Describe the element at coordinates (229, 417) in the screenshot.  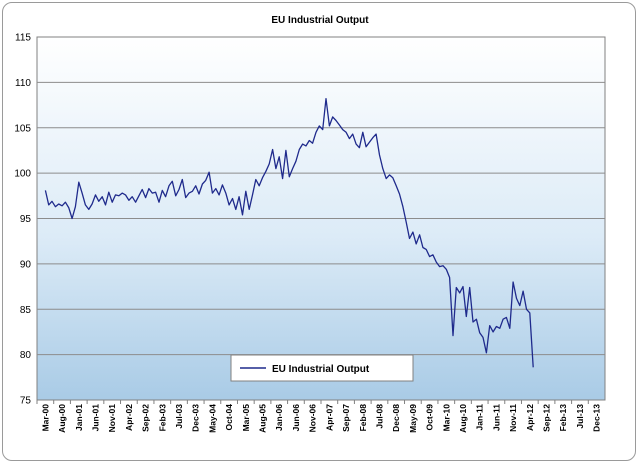
I see `x-tick-label: Oct-04` at that location.